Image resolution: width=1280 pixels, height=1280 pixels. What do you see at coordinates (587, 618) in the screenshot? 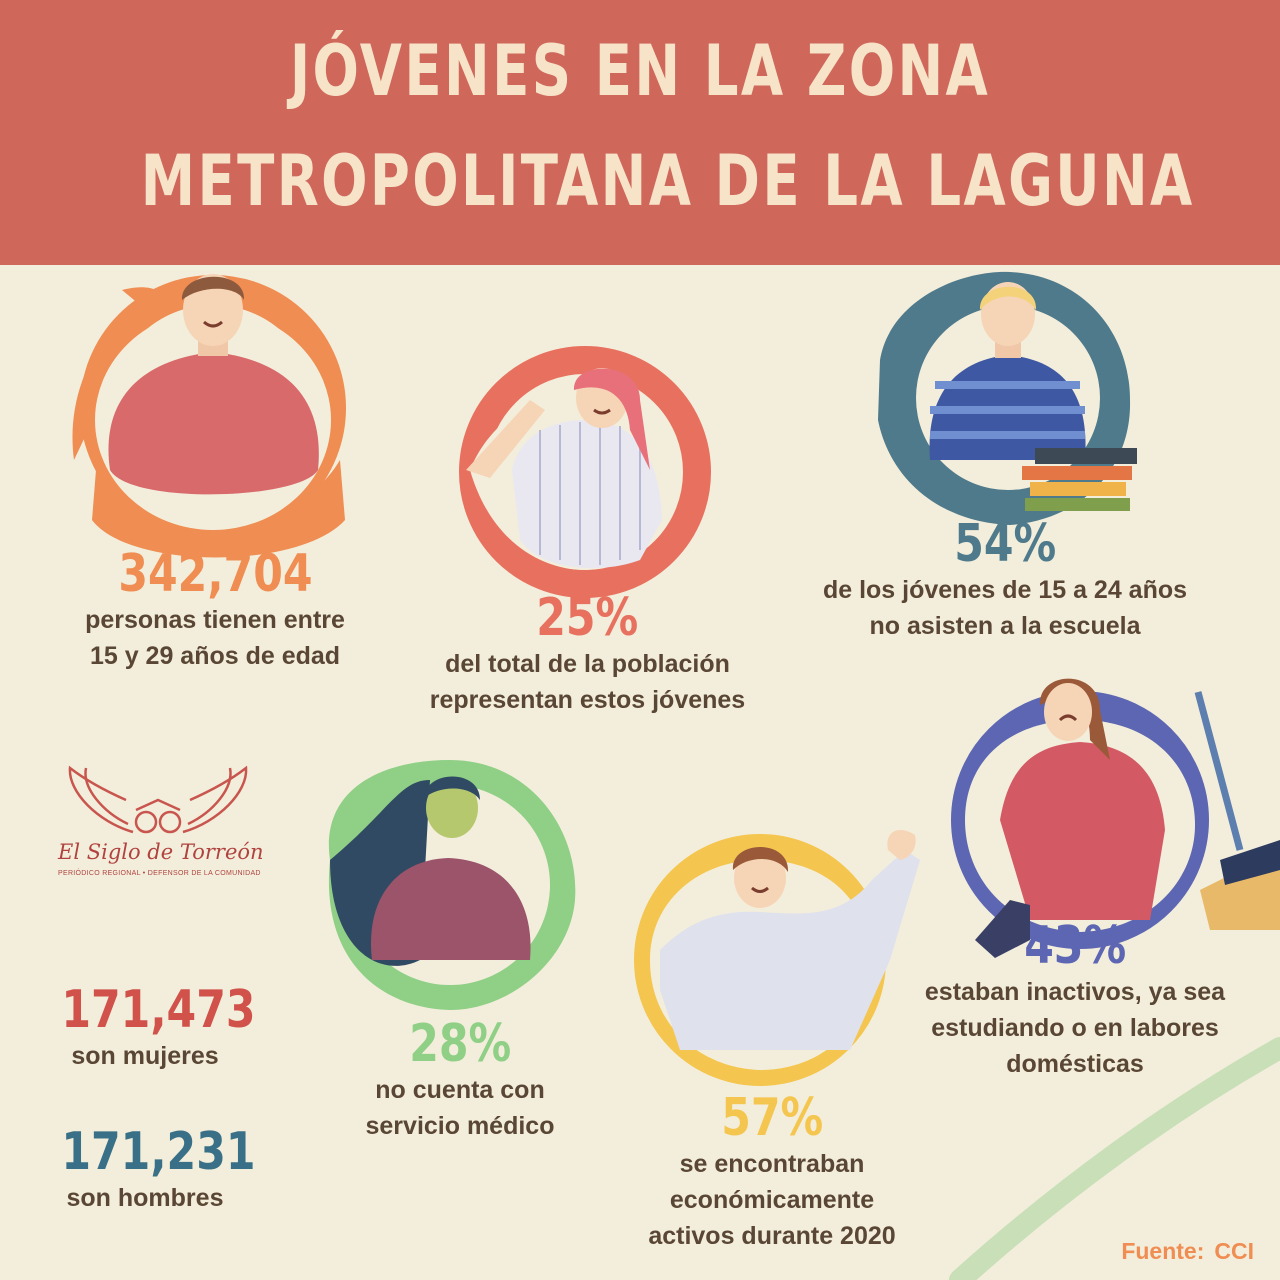
I see `stat-value: 25%` at bounding box center [587, 618].